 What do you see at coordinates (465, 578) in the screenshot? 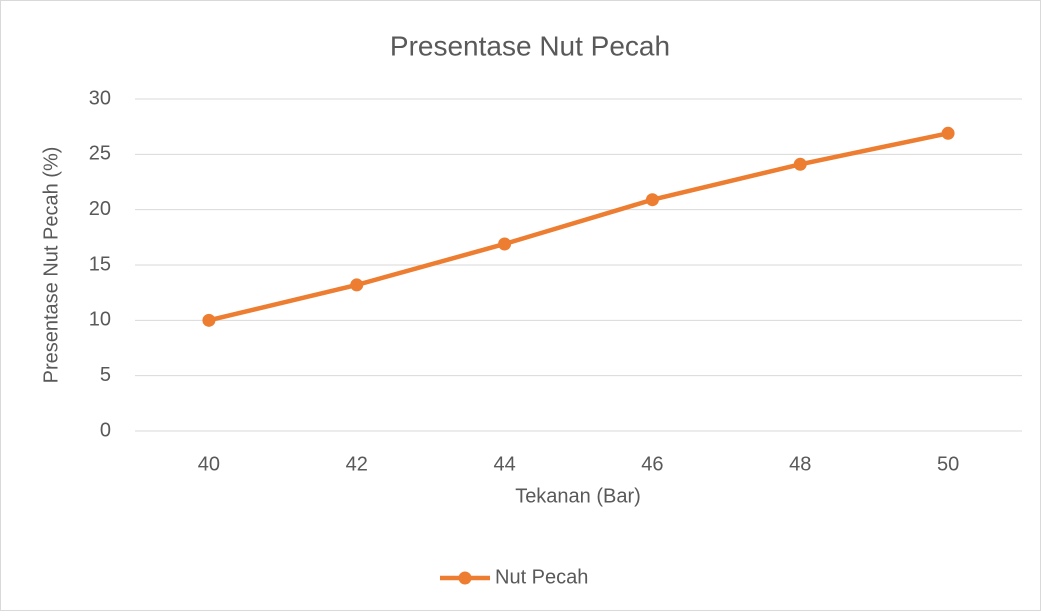
I see `legend-marker` at bounding box center [465, 578].